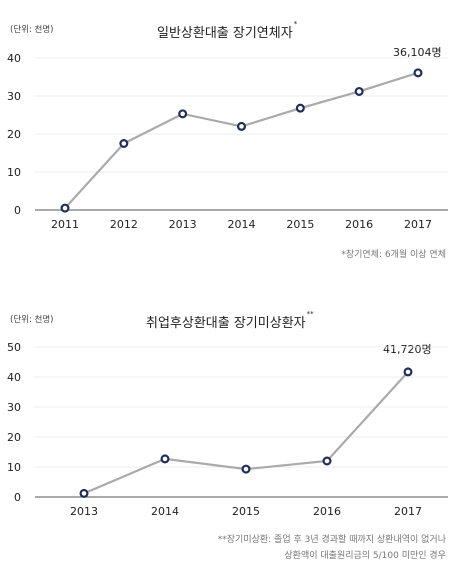 Image resolution: width=470 pixels, height=573 pixels. I want to click on chart-title: 취업후상환대출 장기미상환자**, so click(230, 320).